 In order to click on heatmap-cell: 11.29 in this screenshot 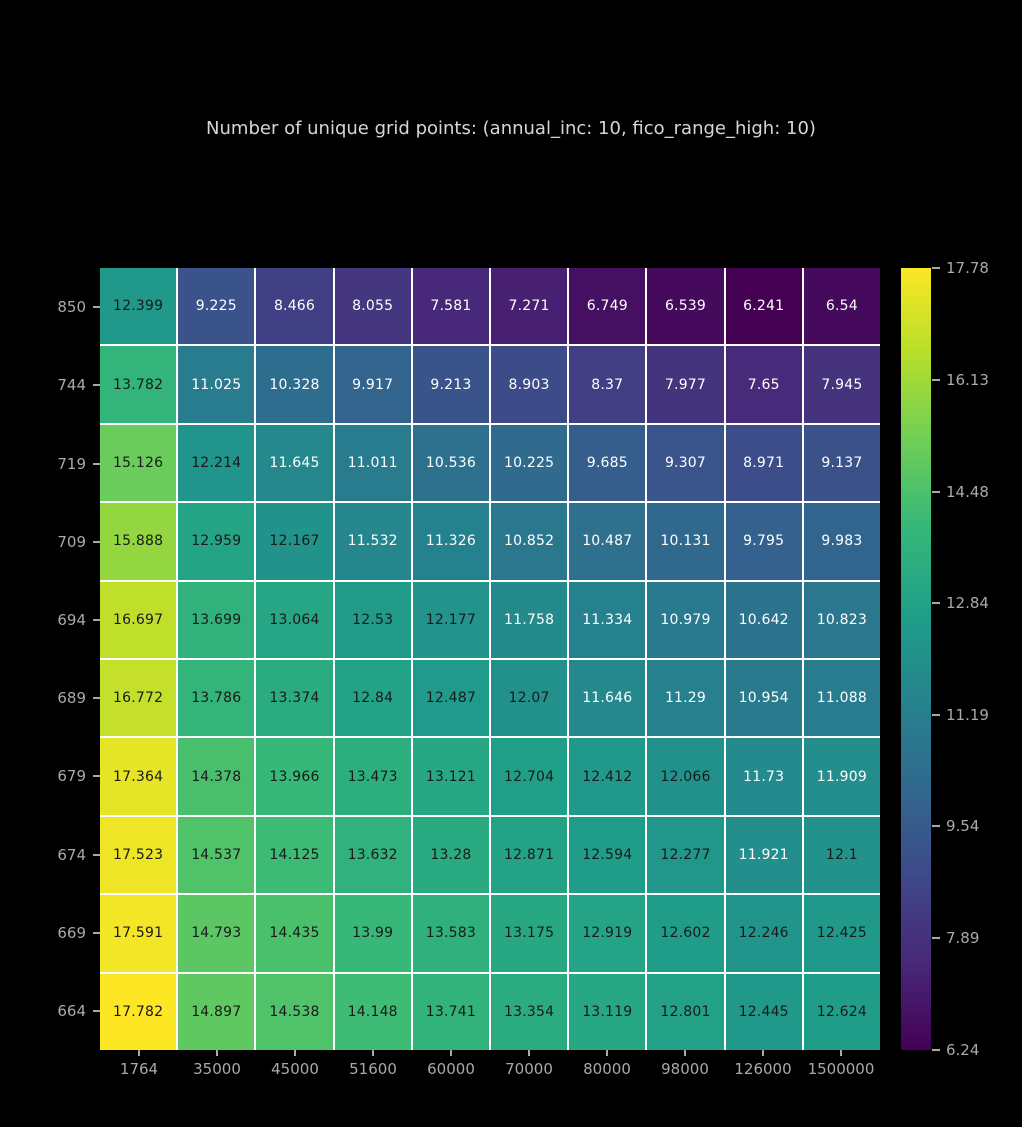, I will do `click(685, 698)`.